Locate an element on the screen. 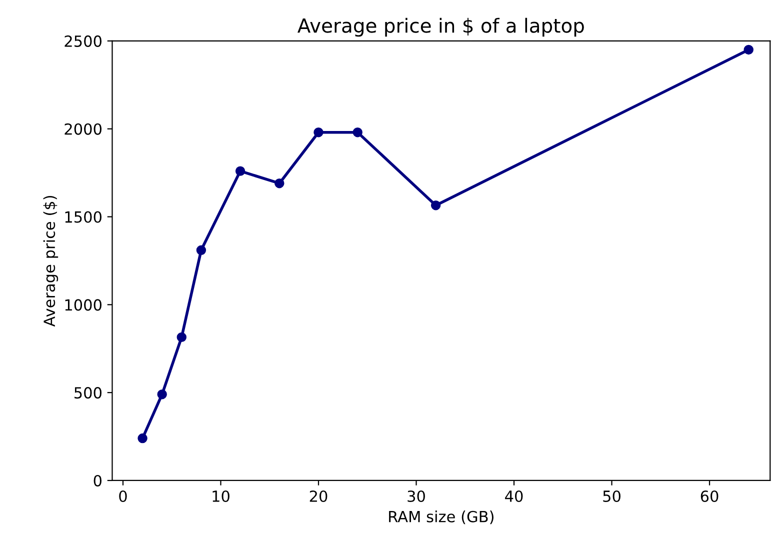 This screenshot has width=774, height=546. y-tick-label: 500 is located at coordinates (88, 393).